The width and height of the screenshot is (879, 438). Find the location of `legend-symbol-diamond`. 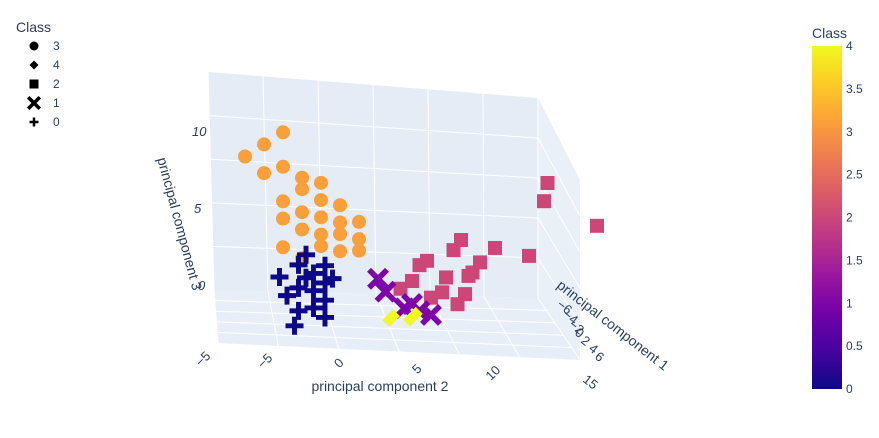

legend-symbol-diamond is located at coordinates (34, 65).